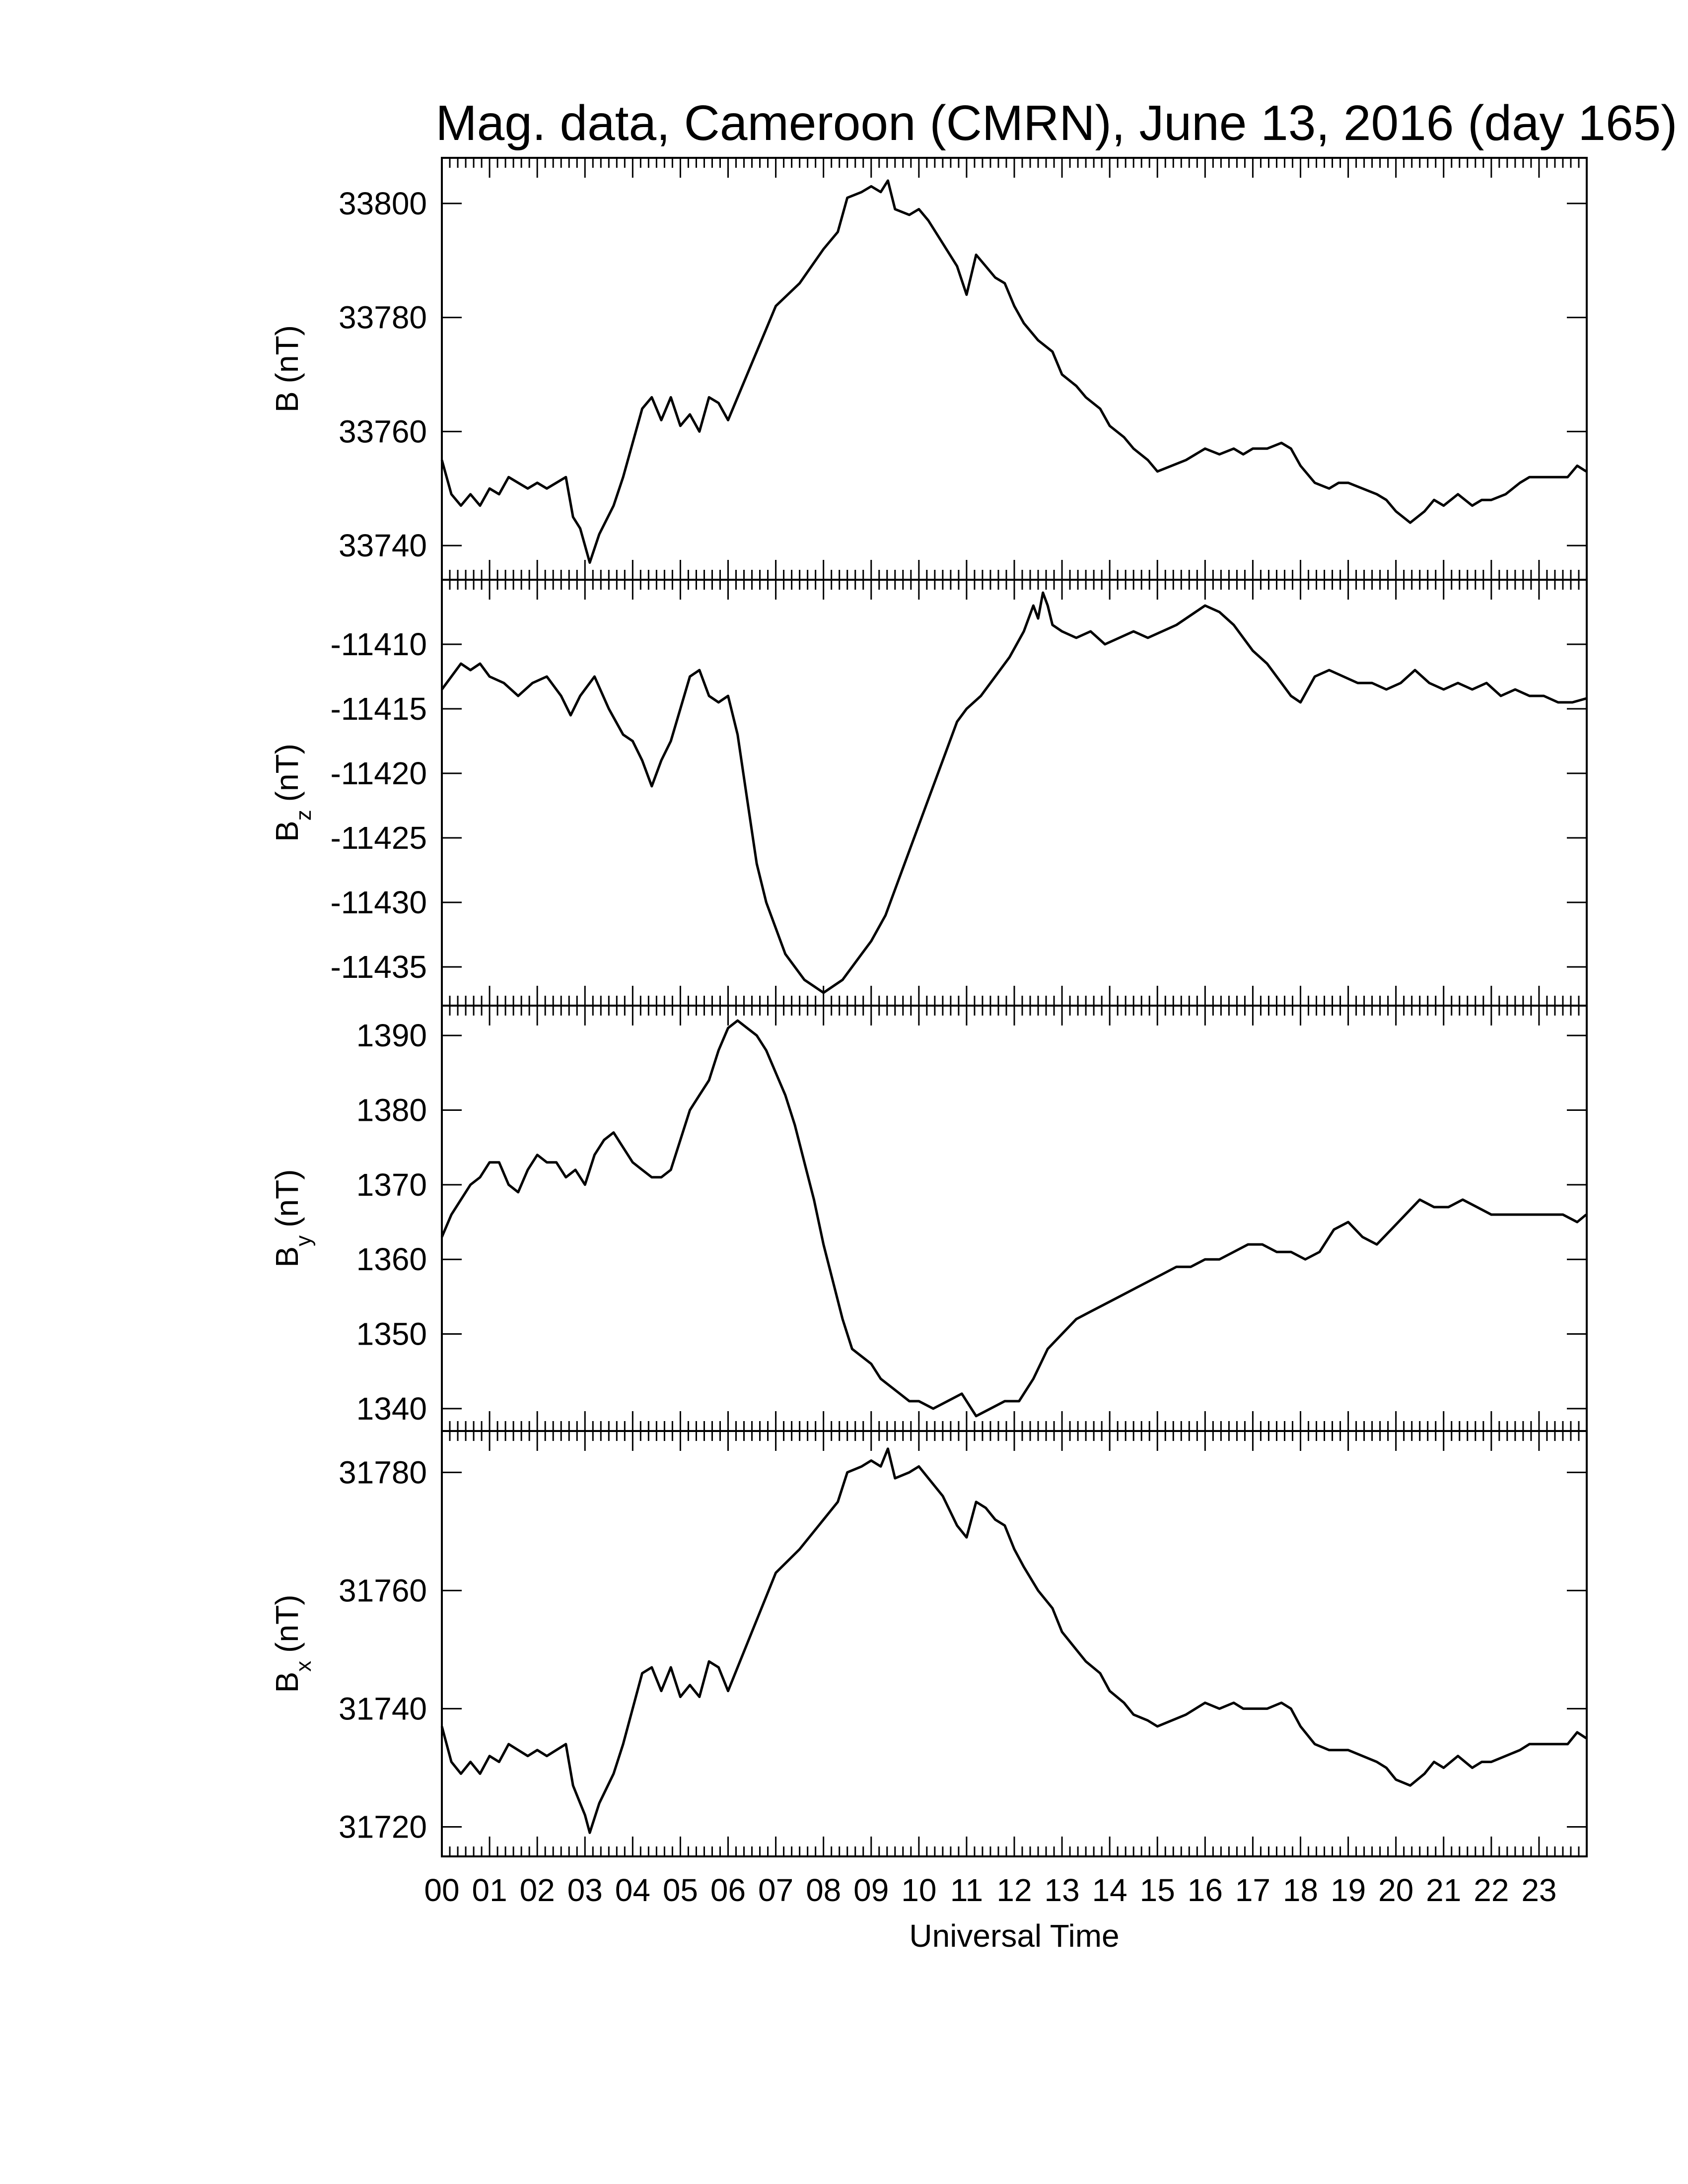  I want to click on x-tick-label: 01, so click(489, 1890).